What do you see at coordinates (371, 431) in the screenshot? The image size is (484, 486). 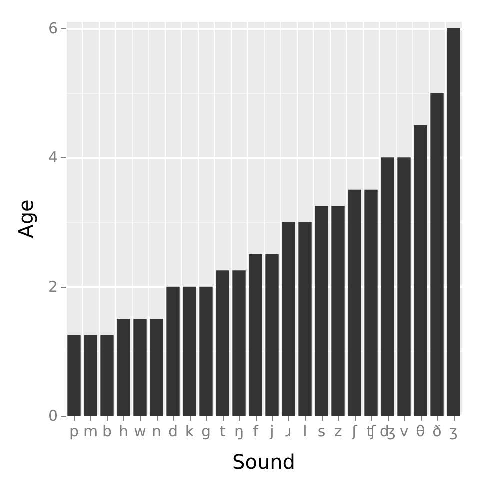 I see `x-tick-label: ʧ` at bounding box center [371, 431].